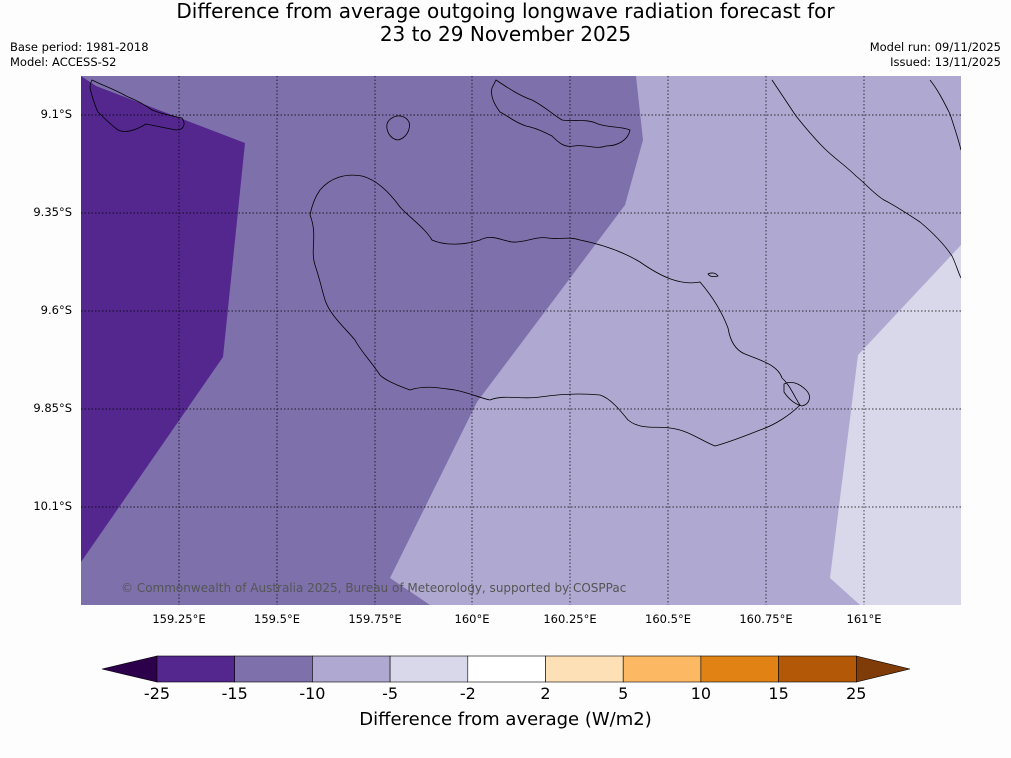 The image size is (1011, 758). What do you see at coordinates (390, 693) in the screenshot?
I see `colorbar-tick-label: -5` at bounding box center [390, 693].